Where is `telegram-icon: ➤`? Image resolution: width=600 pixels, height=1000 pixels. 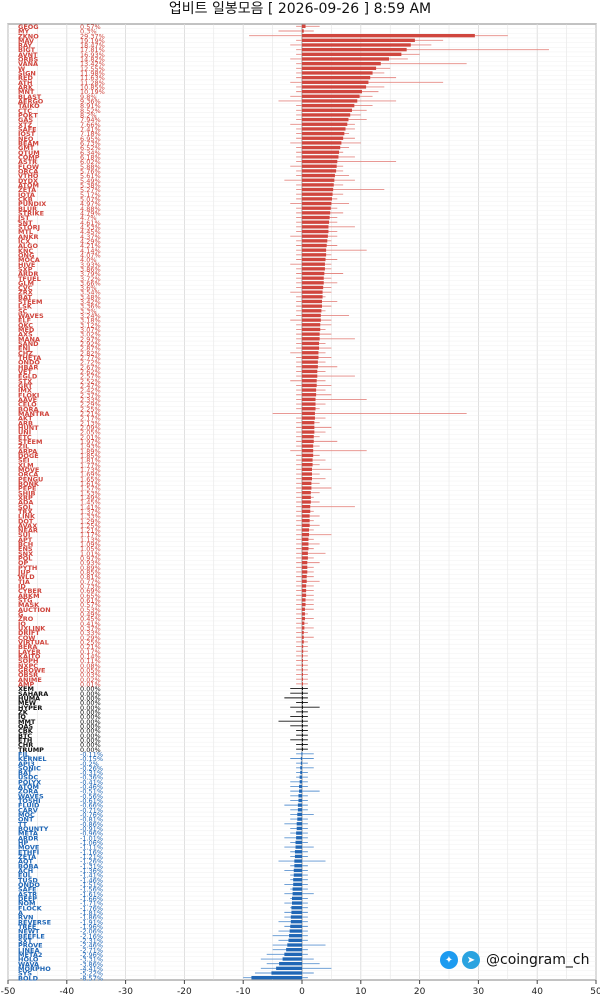
telegram-icon: ➤ is located at coordinates (471, 960).